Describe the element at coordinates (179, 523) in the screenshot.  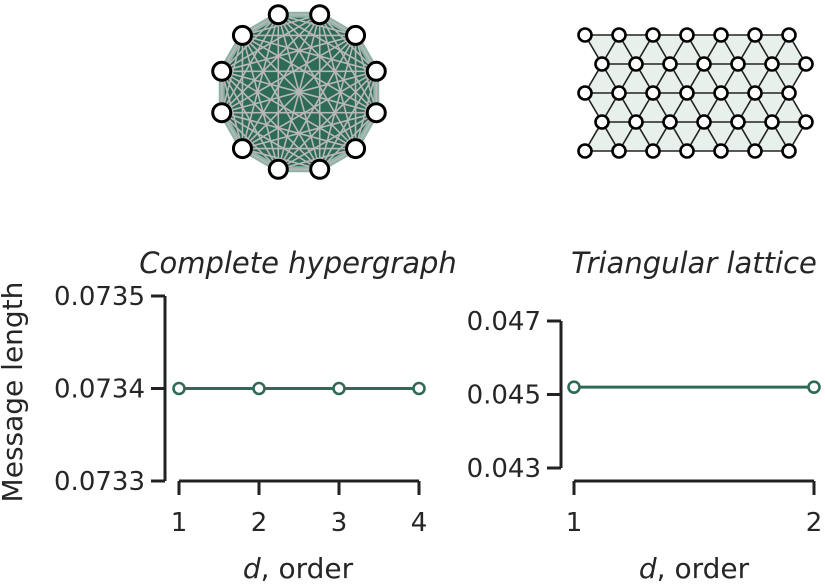
I see `left-x-tick-label: 1` at that location.